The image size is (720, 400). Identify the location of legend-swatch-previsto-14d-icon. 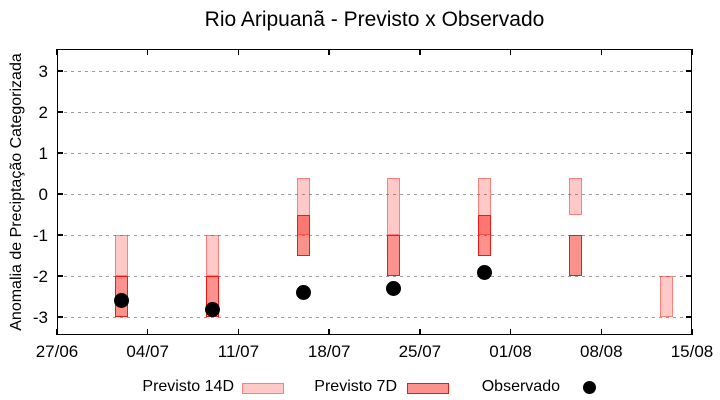
(263, 388).